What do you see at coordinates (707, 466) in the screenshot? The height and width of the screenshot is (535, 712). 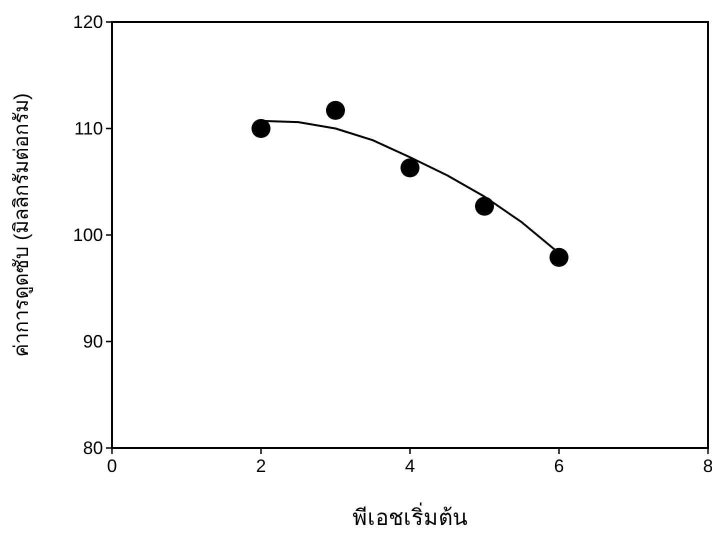 I see `x-tick-label: 8` at bounding box center [707, 466].